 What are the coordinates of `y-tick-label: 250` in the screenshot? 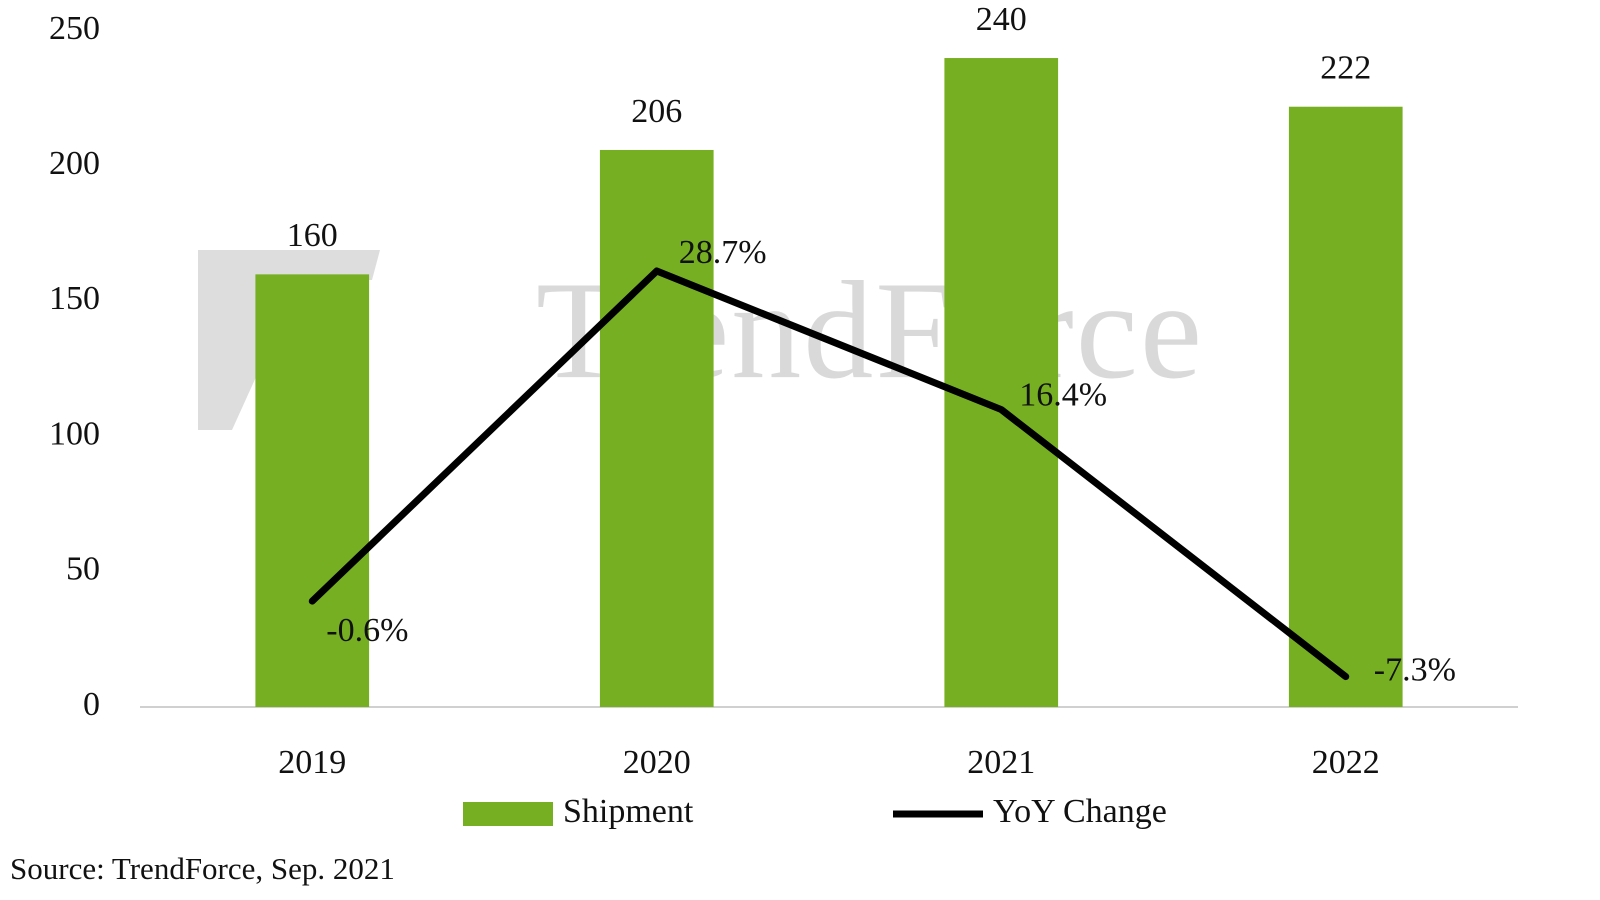 It's located at (74, 28).